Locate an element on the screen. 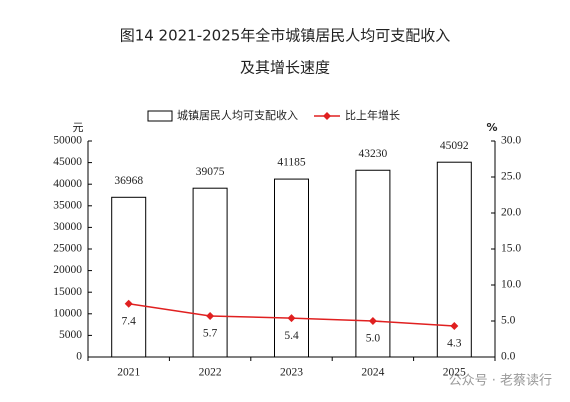 Image resolution: width=570 pixels, height=402 pixels. y-tick-label: 20000 is located at coordinates (67, 270).